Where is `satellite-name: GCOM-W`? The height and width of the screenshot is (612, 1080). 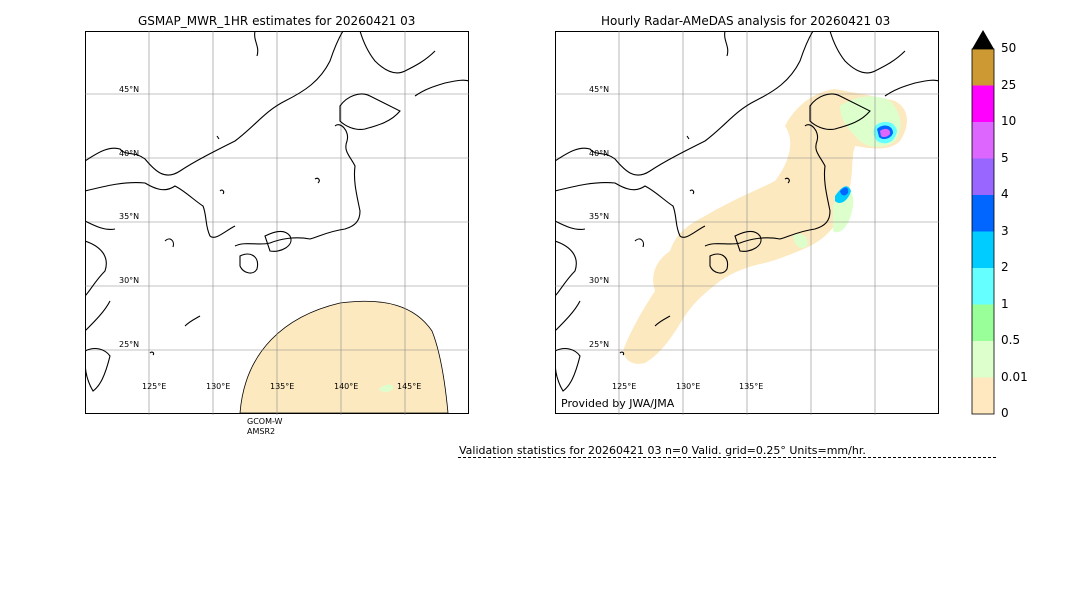
satellite-name: GCOM-W is located at coordinates (265, 421).